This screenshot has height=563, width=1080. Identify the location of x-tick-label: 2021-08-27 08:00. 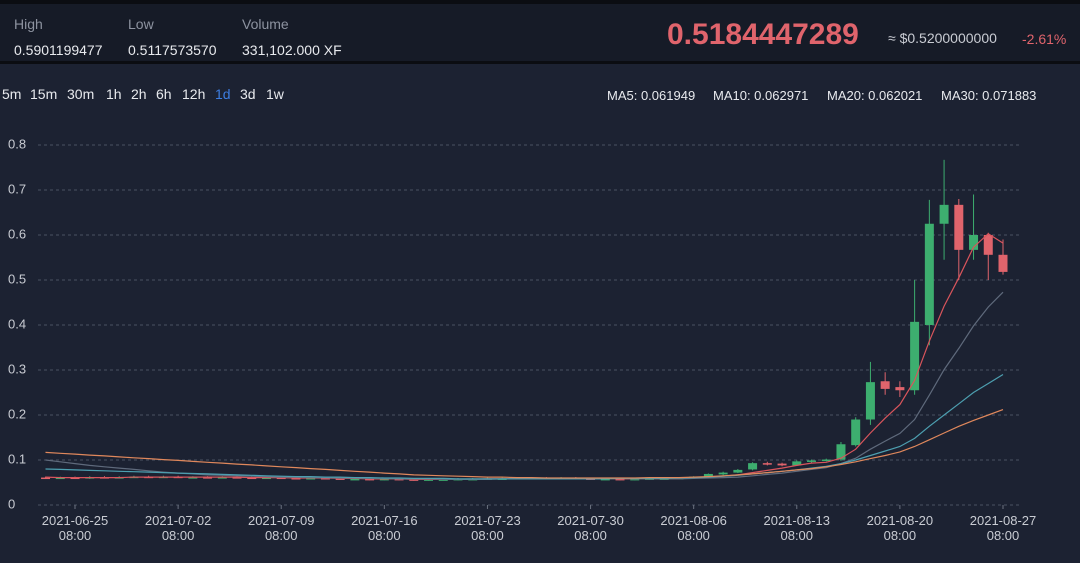
(1003, 528).